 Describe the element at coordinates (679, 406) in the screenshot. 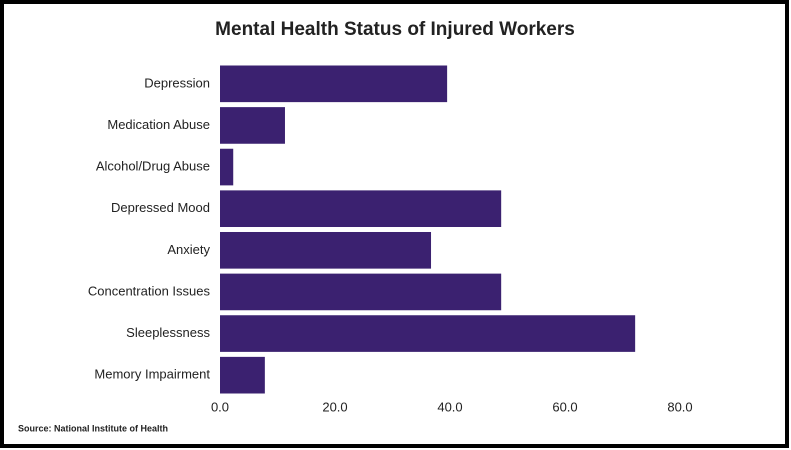

I see `x-tick-label: 80.0` at that location.